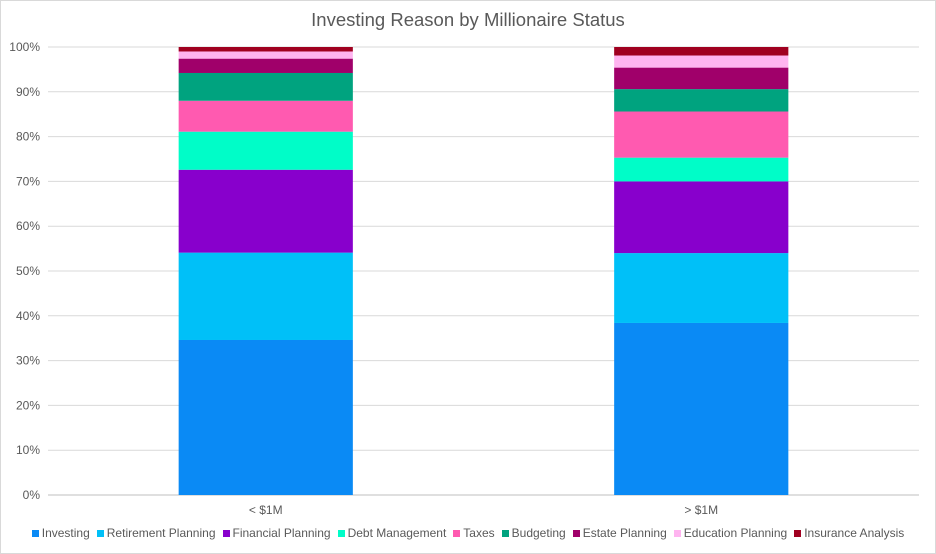 The width and height of the screenshot is (936, 554). Describe the element at coordinates (161, 533) in the screenshot. I see `legend-label: Retirement Planning` at that location.